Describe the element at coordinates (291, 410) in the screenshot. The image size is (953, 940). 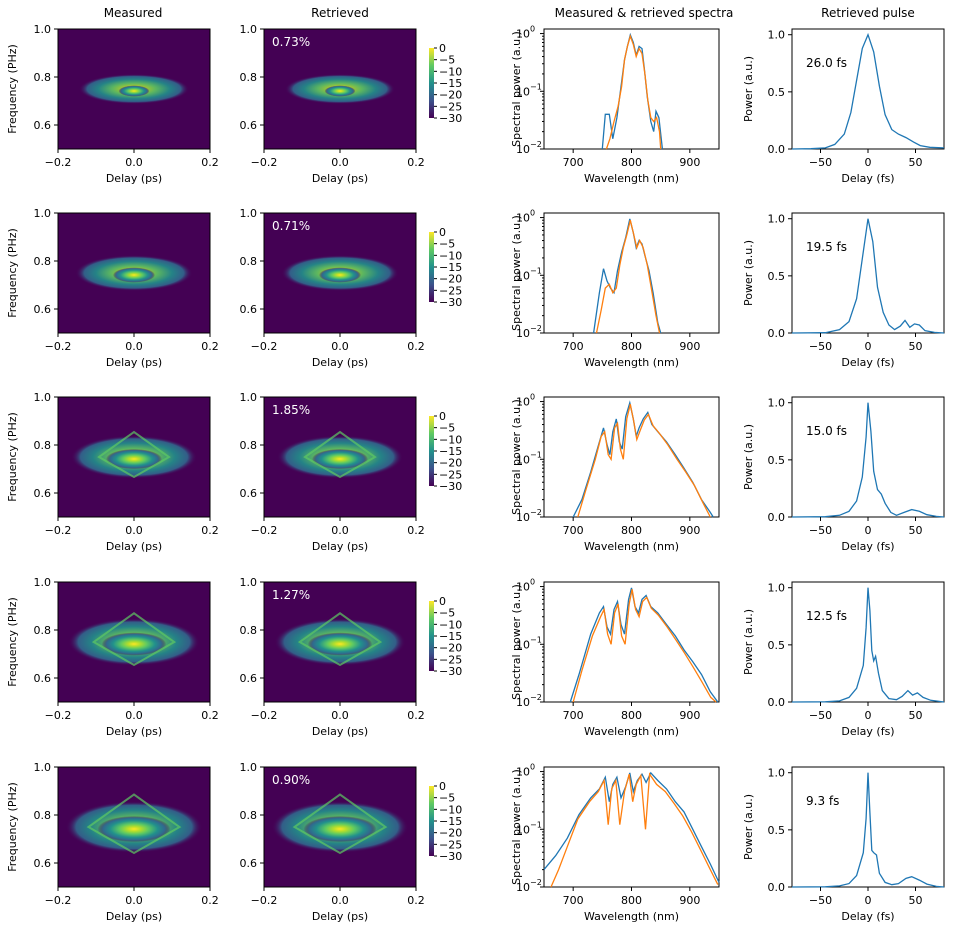
I see `frog-error-label: 1.85%` at that location.